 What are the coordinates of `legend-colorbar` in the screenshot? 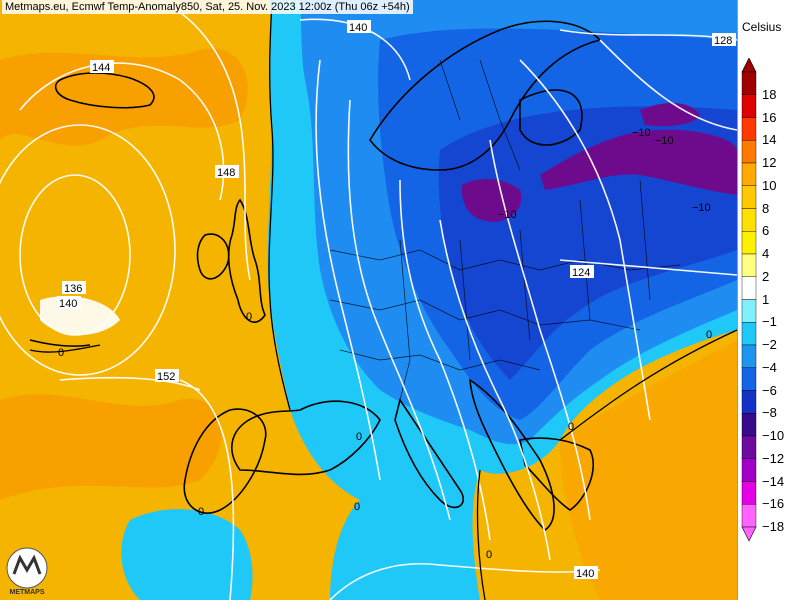 It's located at (749, 300).